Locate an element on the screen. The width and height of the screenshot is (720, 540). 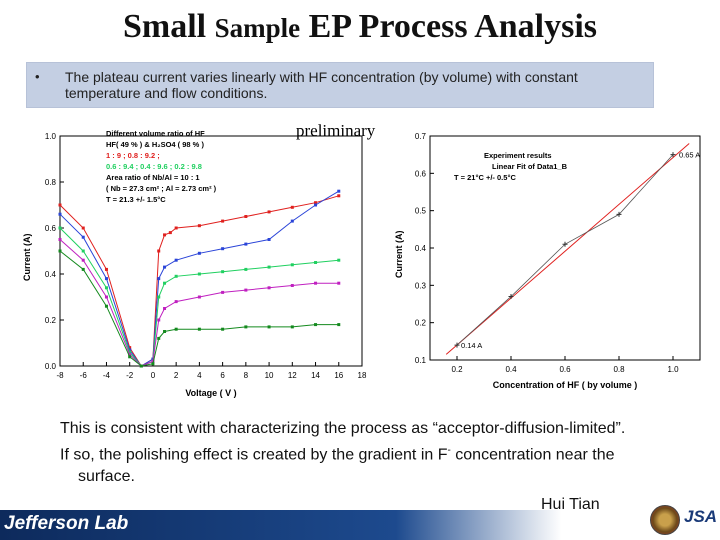
legend-entry: Experiment results is located at coordinates (518, 155).